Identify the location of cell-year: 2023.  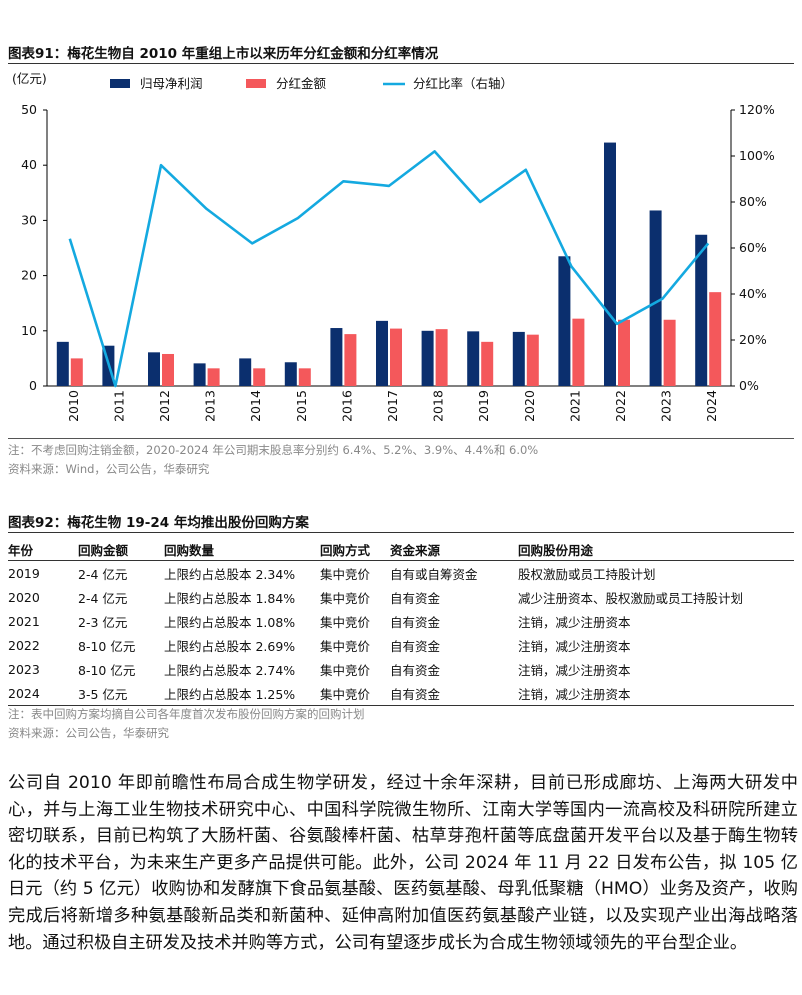
(24, 669).